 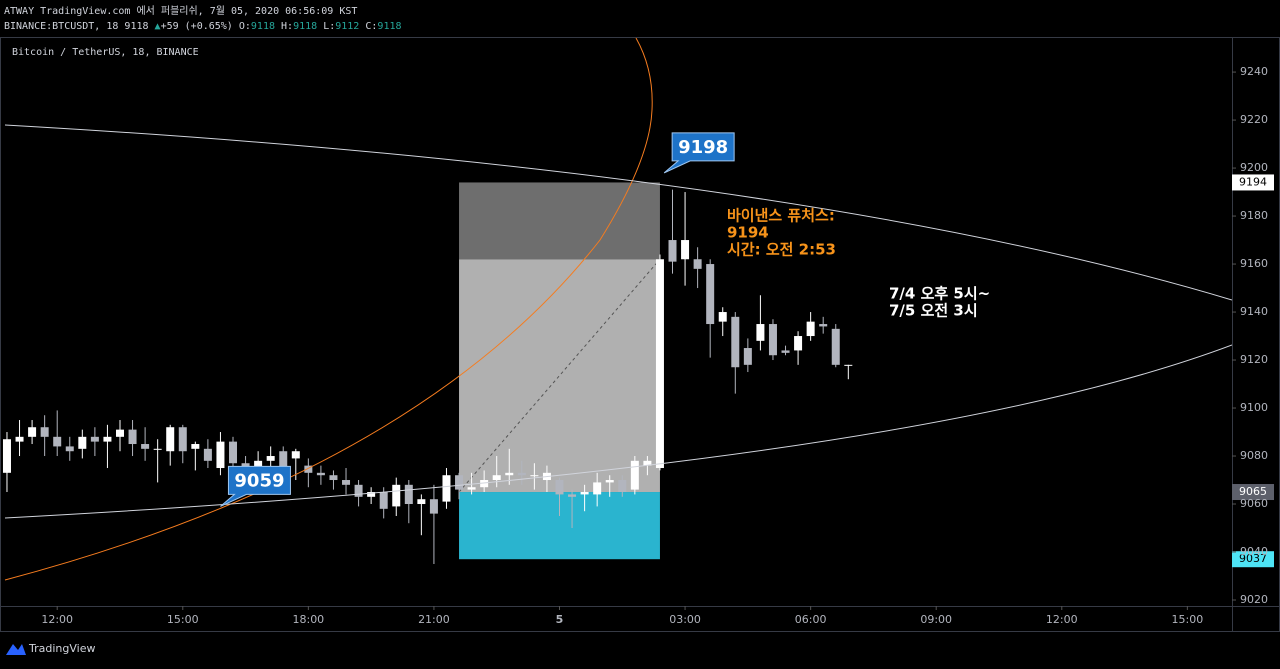 I want to click on ohlc-label: O:, so click(x=245, y=26).